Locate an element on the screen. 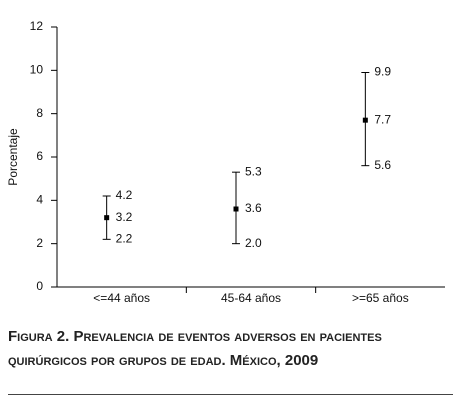 The height and width of the screenshot is (411, 459). y-tick-label: 6 is located at coordinates (39, 156).